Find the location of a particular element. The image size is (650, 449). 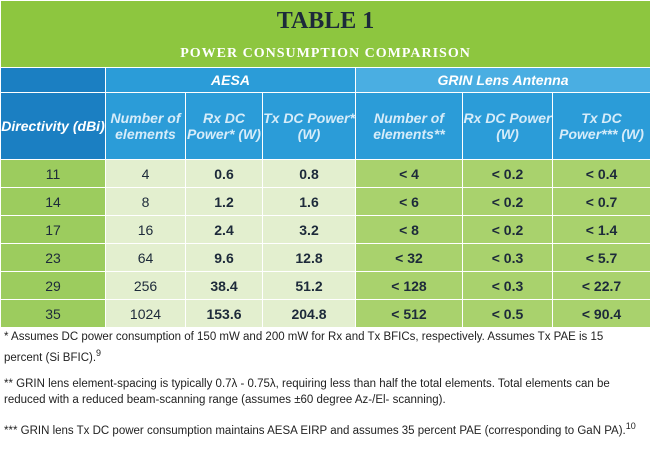

table-cell: < 0.5 is located at coordinates (508, 314).